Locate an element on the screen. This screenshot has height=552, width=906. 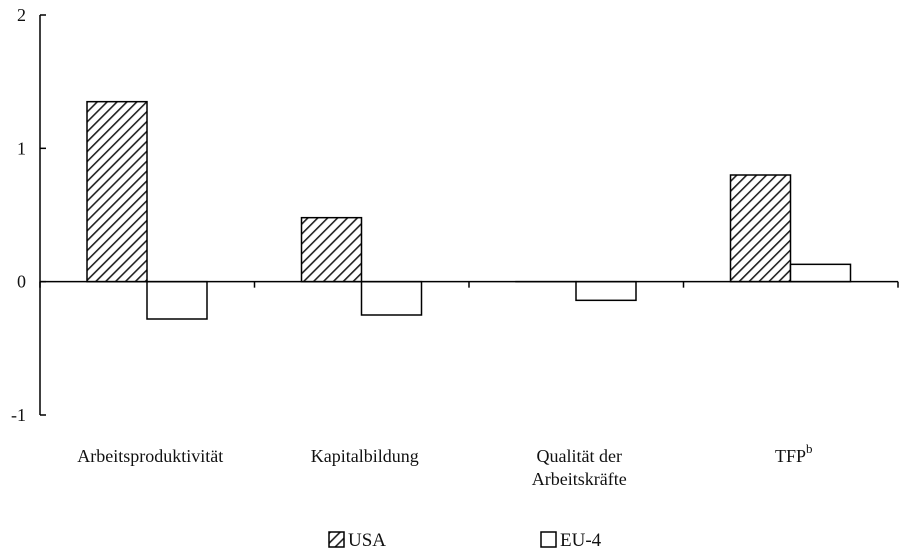
category-label: Kapitalbildung is located at coordinates (365, 456).